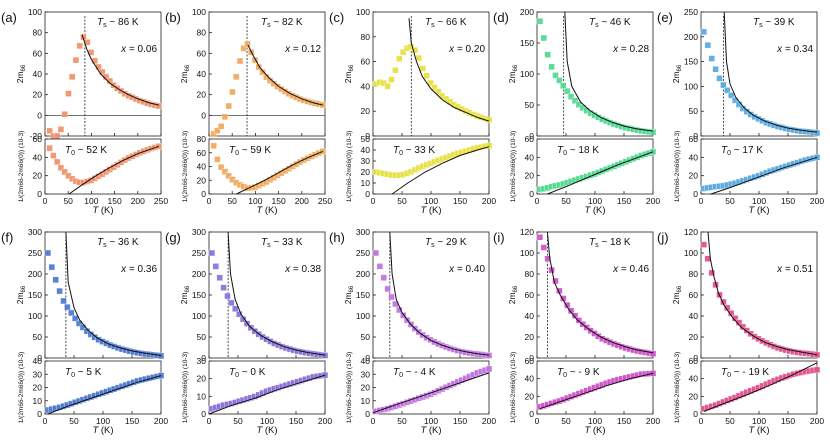 Image resolution: width=830 pixels, height=448 pixels. I want to click on doping-label: x = 0.38, so click(302, 269).